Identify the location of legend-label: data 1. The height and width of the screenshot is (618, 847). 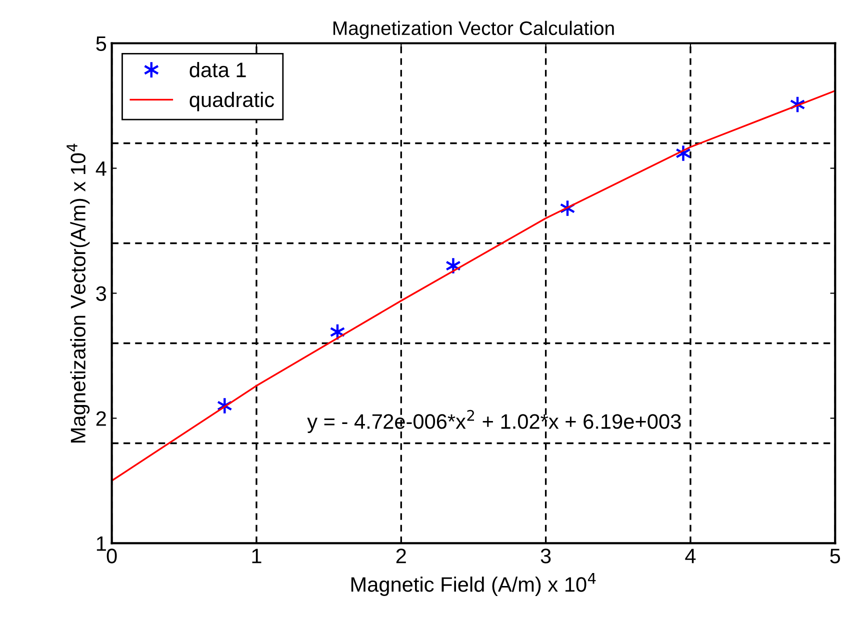
(218, 70).